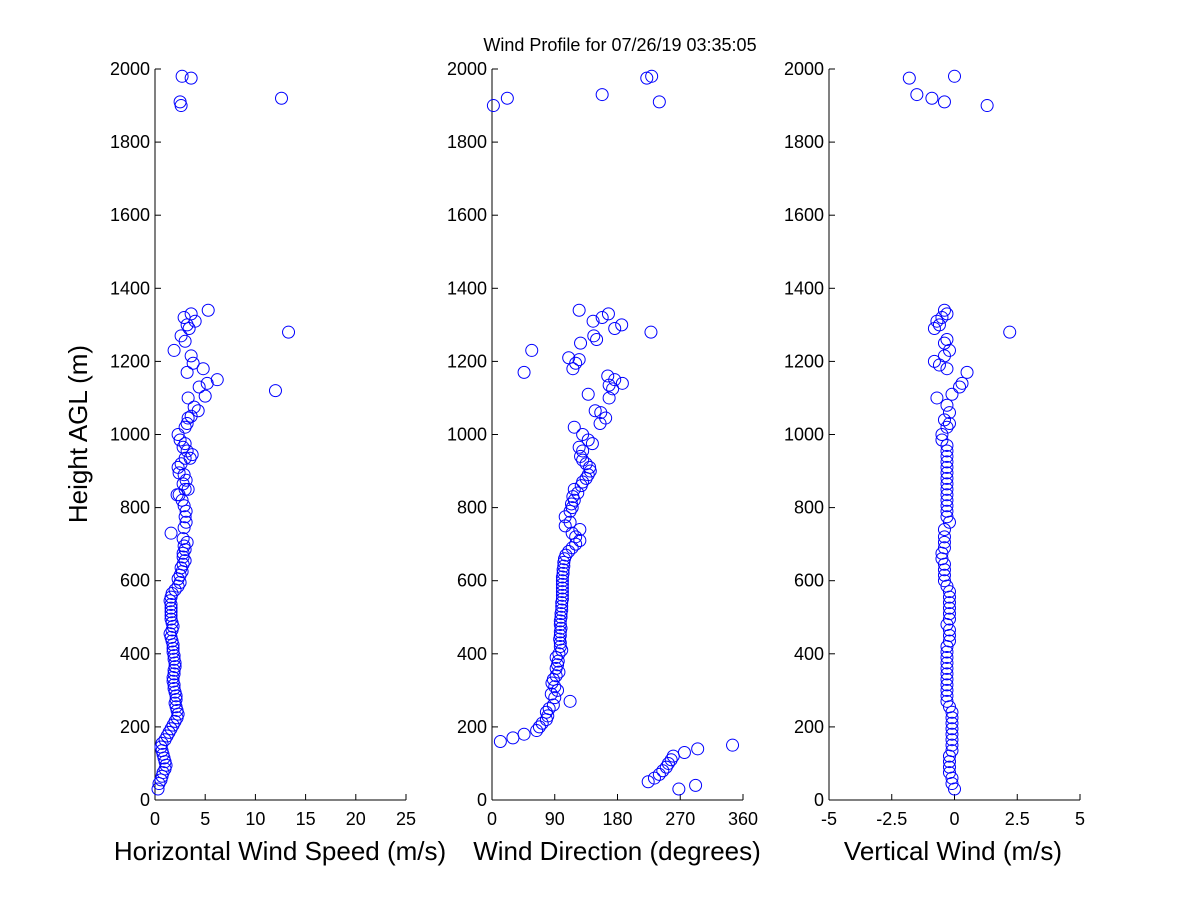  Describe the element at coordinates (205, 819) in the screenshot. I see `x-tick-label: 5` at that location.